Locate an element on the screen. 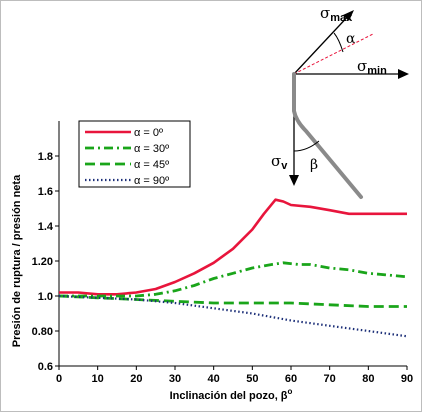 The height and width of the screenshot is (416, 422). x-tick-label: 30 is located at coordinates (175, 379).